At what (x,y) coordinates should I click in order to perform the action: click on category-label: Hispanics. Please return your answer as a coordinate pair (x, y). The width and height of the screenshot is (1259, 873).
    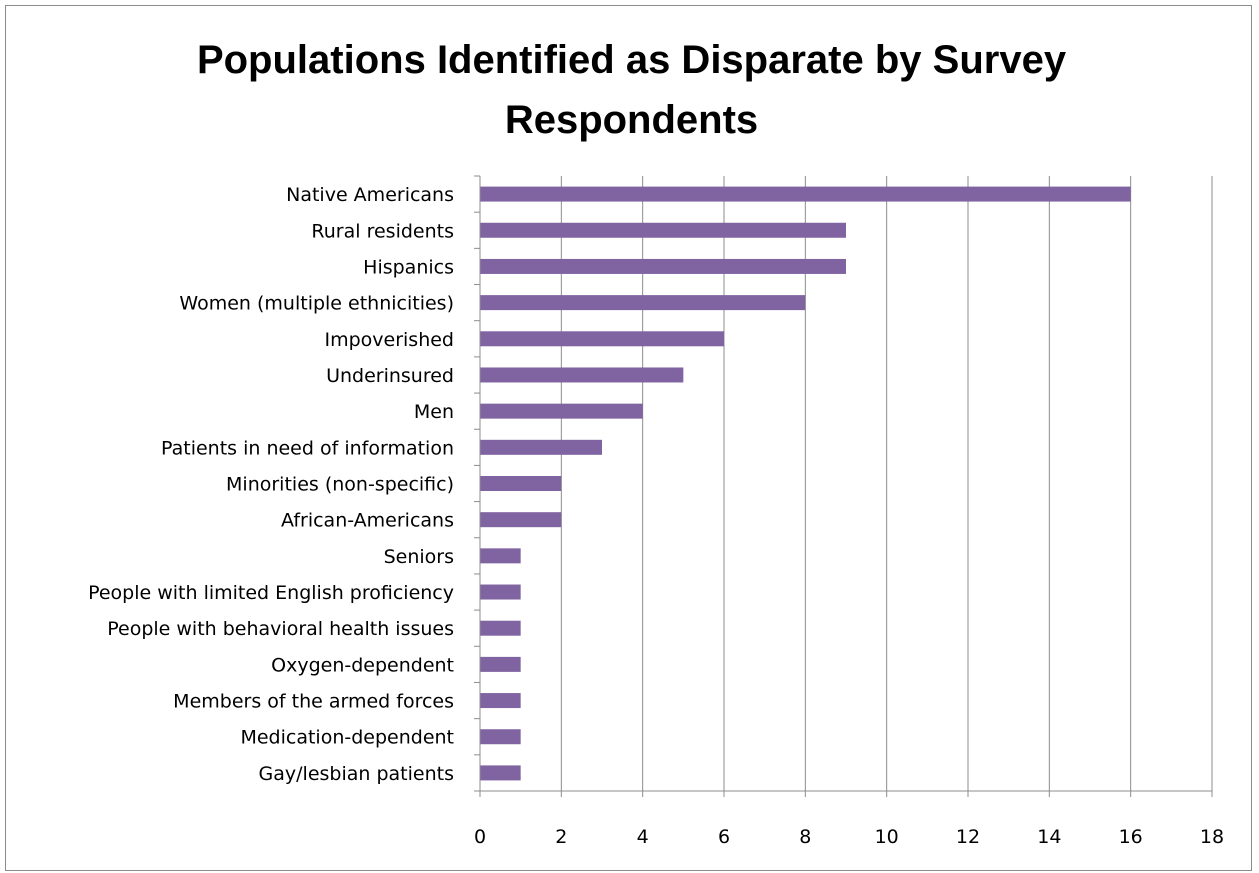
    Looking at the image, I should click on (408, 267).